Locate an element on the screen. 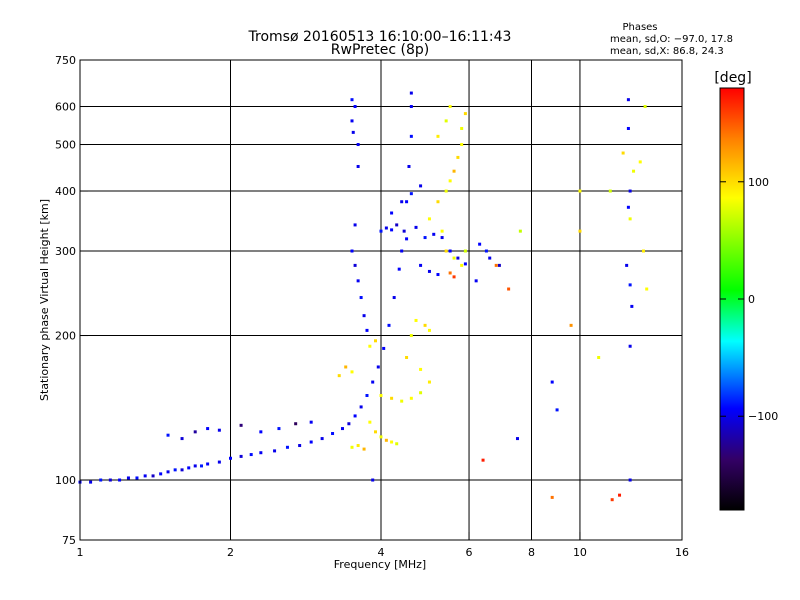 Image resolution: width=800 pixels, height=600 pixels. y-tick-label: 750 is located at coordinates (65, 60).